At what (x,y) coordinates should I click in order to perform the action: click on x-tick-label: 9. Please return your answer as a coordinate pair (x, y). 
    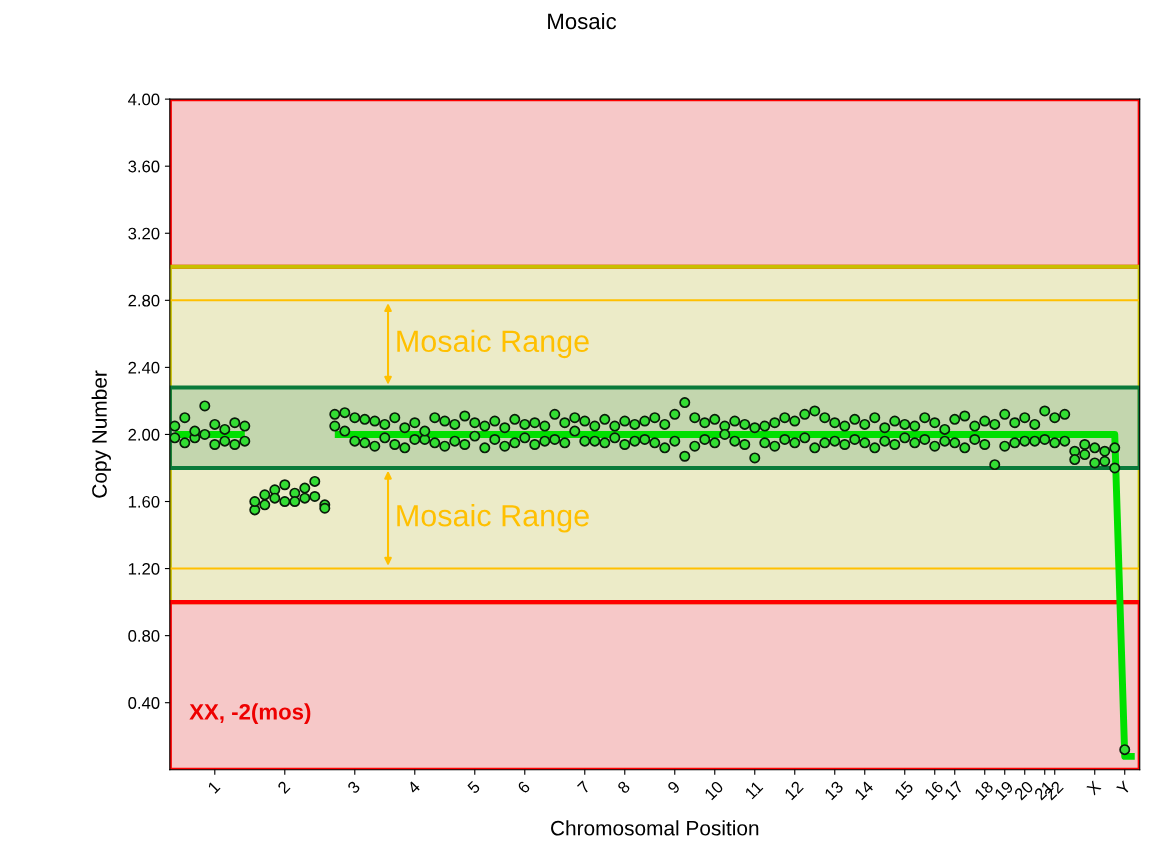
    Looking at the image, I should click on (673, 787).